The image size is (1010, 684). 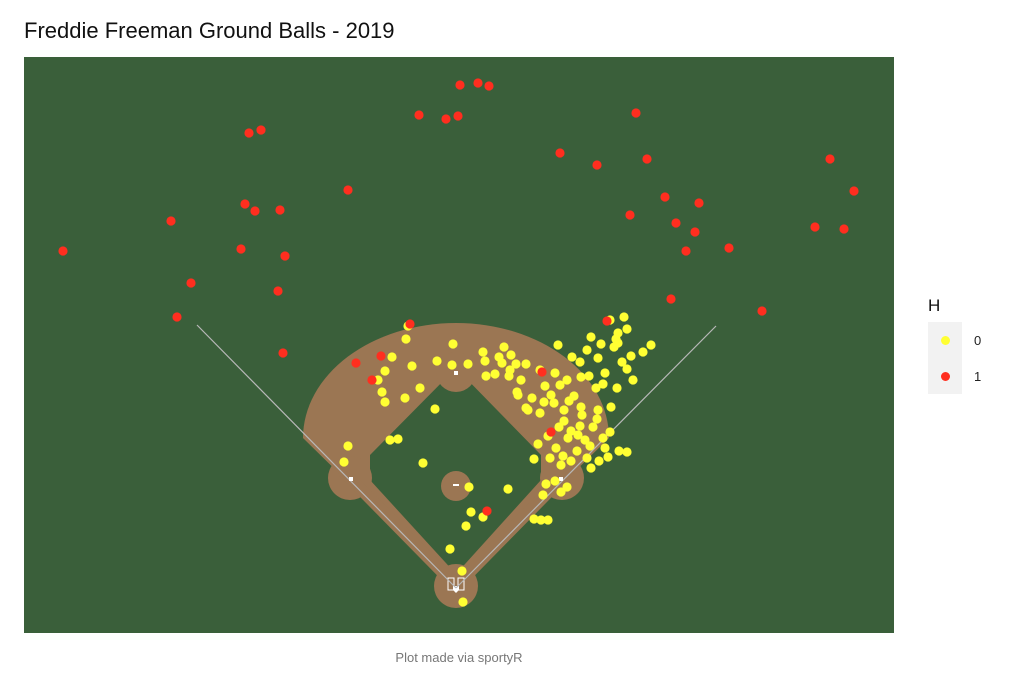 What do you see at coordinates (461, 584) in the screenshot?
I see `right-batters-box` at bounding box center [461, 584].